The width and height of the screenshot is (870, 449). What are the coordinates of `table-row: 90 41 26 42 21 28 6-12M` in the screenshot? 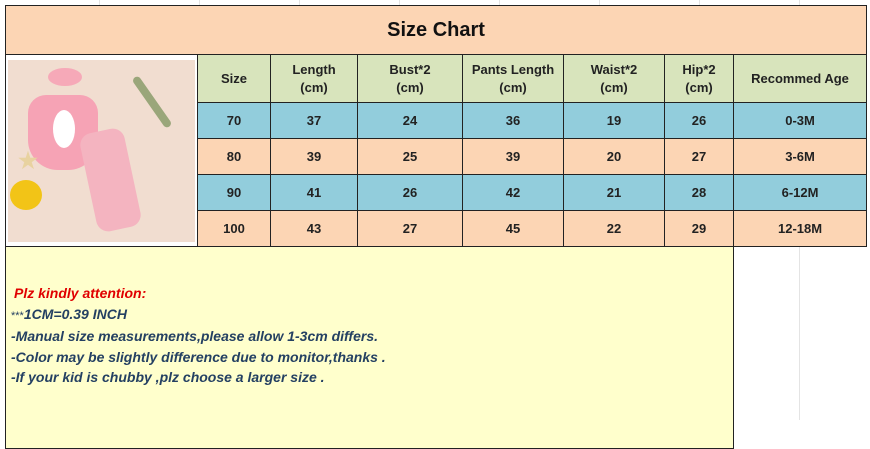 It's located at (437, 192).